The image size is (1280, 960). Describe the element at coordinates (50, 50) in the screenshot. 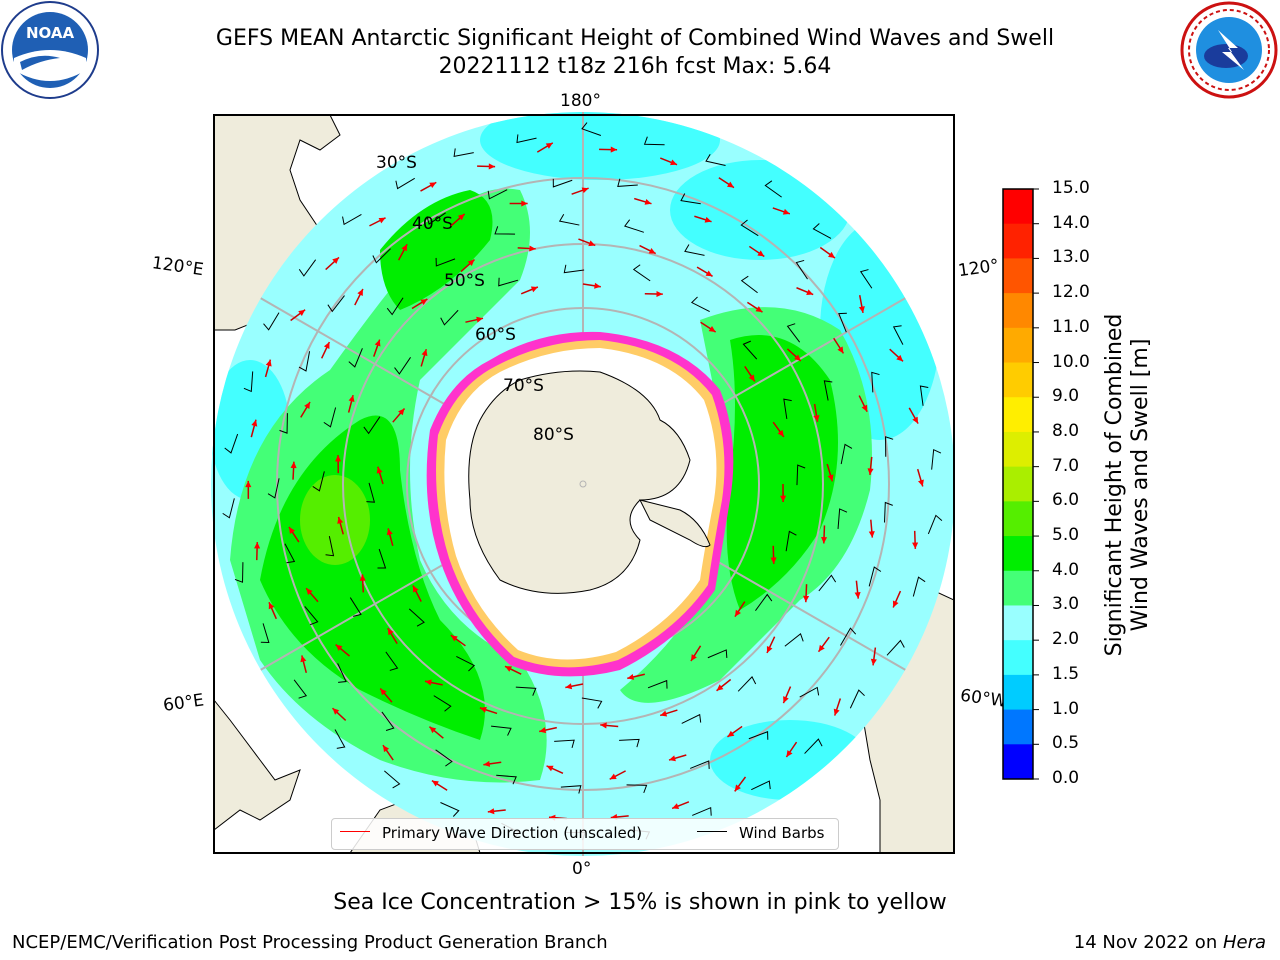

I see `noaa-logo: NOAA` at that location.